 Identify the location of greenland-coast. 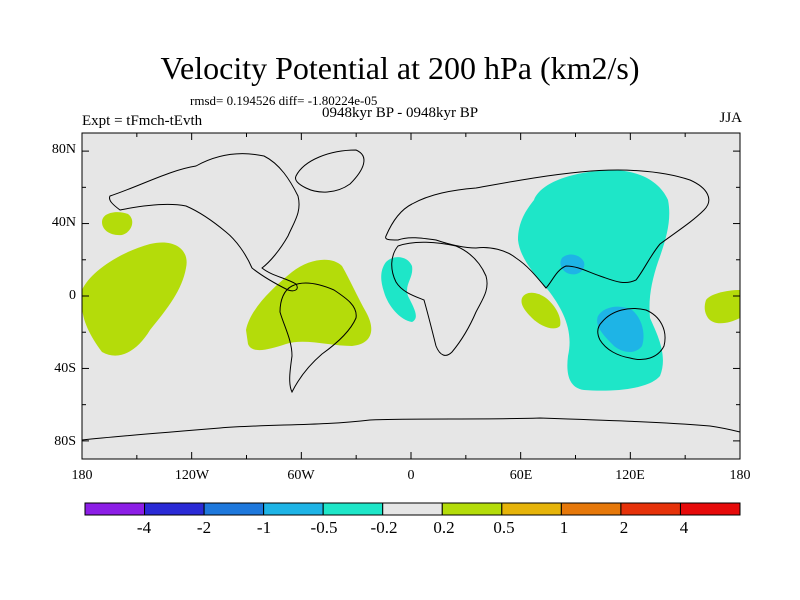
(330, 171).